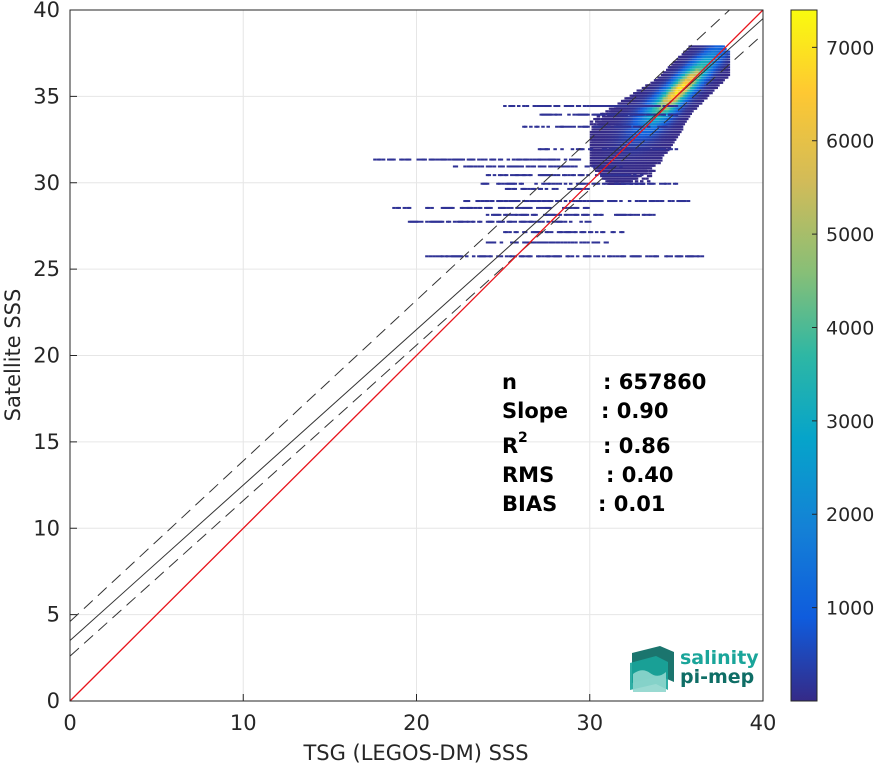  What do you see at coordinates (46, 356) in the screenshot?
I see `y-tick-label: 20` at bounding box center [46, 356].